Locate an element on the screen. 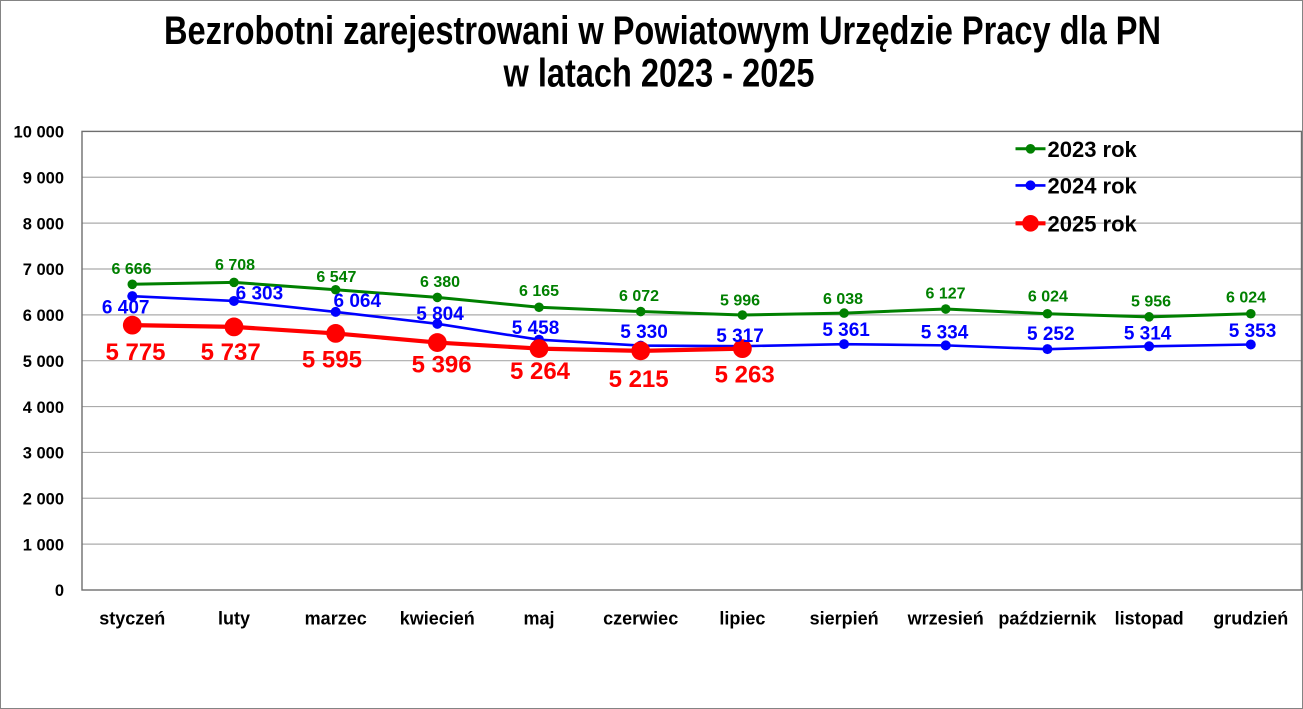  svg-text: 5 334 is located at coordinates (945, 333).